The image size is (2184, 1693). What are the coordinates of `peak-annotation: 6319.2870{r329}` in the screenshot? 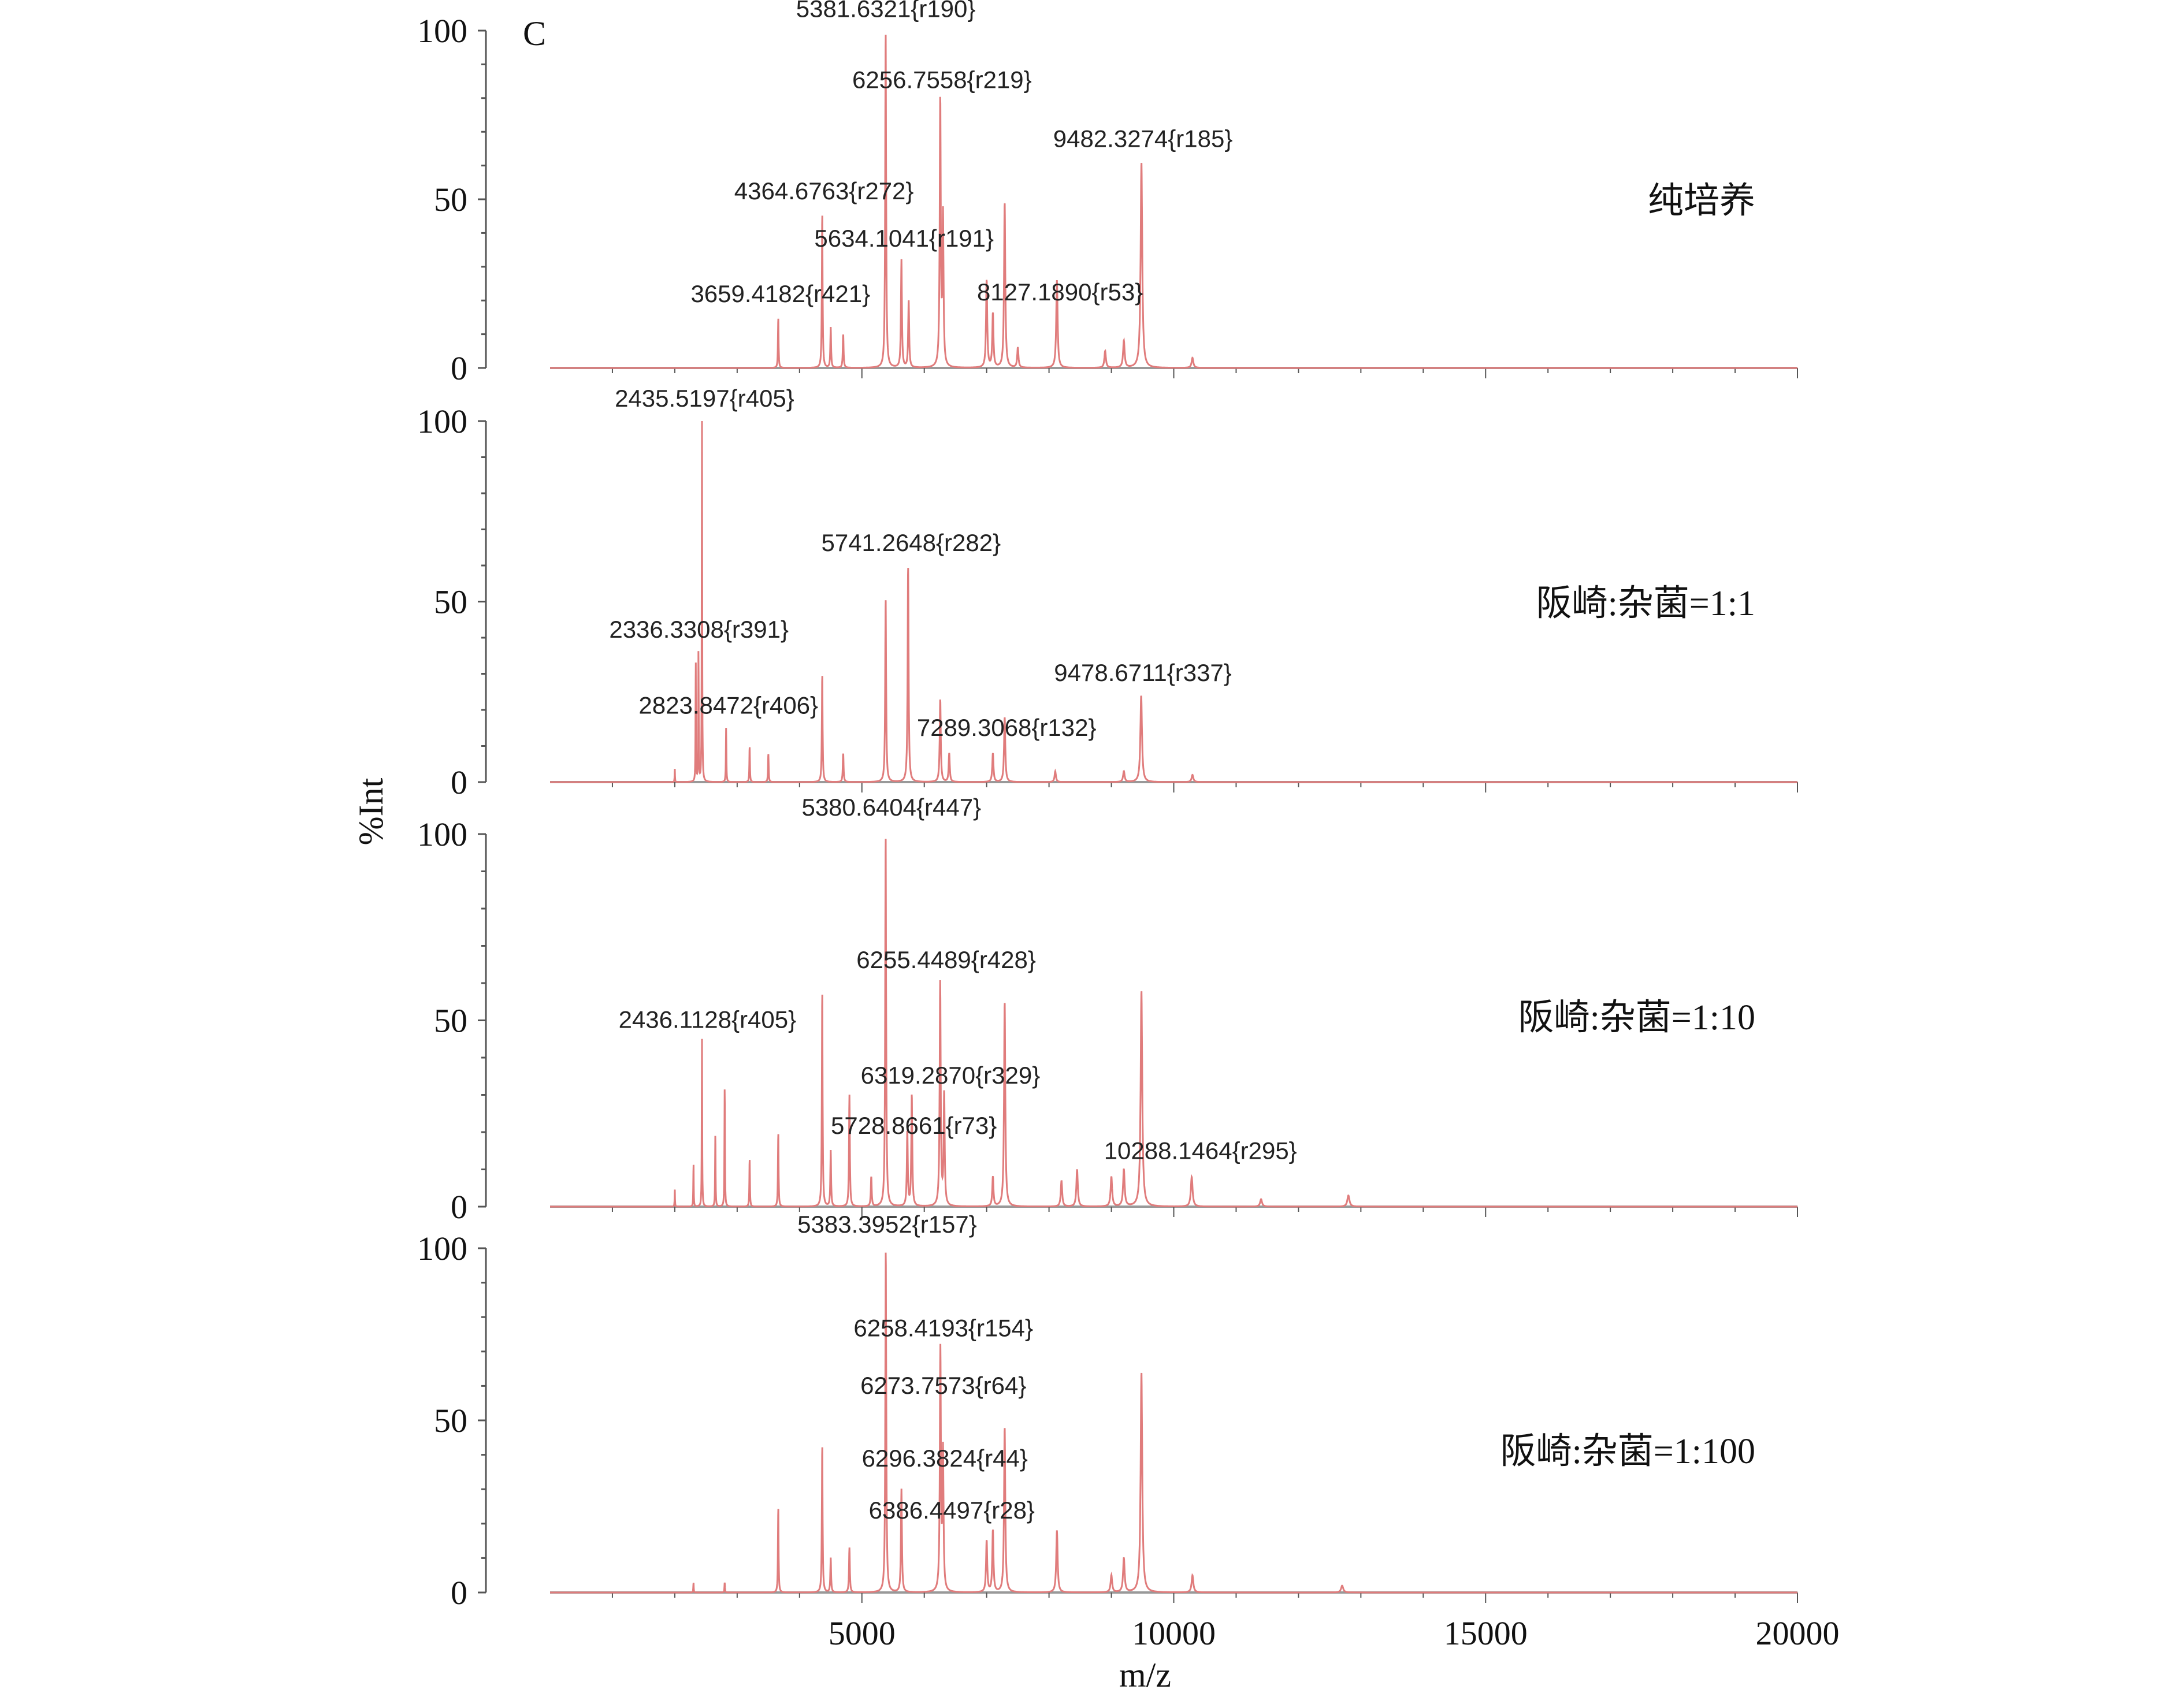 It's located at (951, 1076).